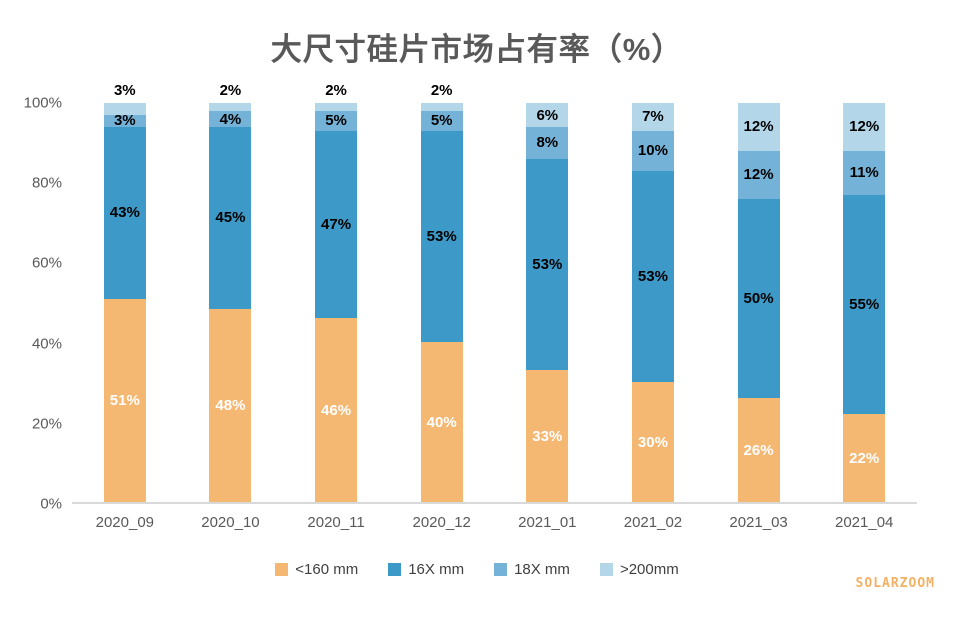 This screenshot has height=619, width=954. I want to click on stacked-bar: 33% 53% 8% 6%, so click(547, 302).